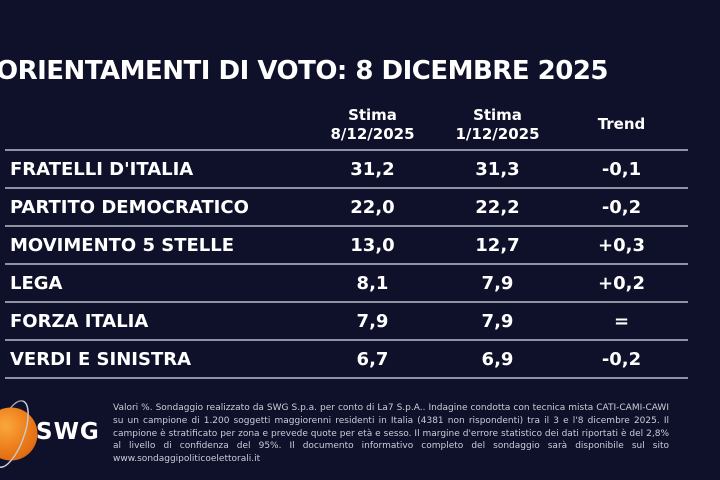  I want to click on header-stima-current-line1: Stima, so click(372, 114).